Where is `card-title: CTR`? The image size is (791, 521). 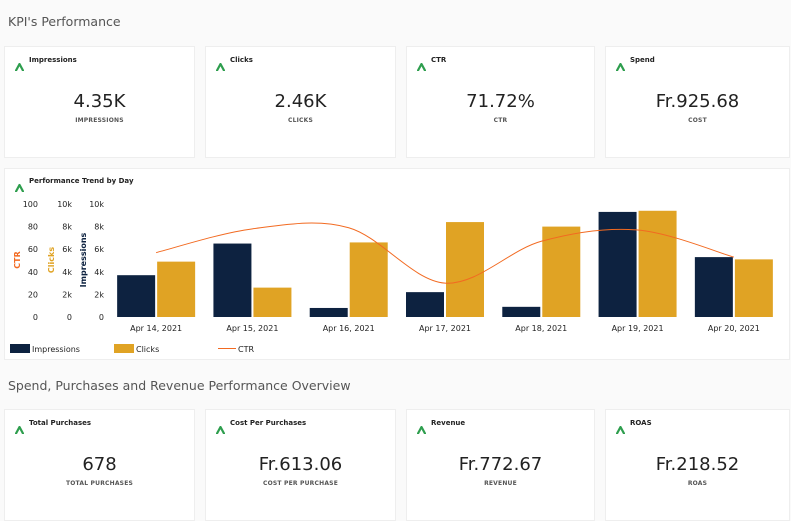 card-title: CTR is located at coordinates (439, 60).